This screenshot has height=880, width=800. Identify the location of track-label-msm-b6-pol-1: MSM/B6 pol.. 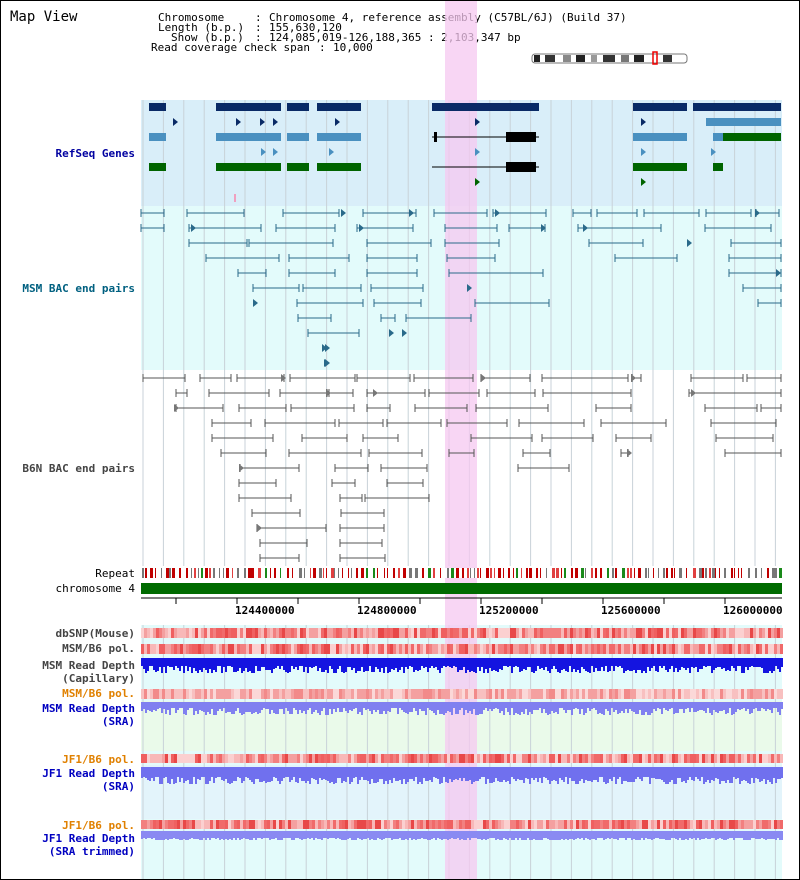
(98, 648).